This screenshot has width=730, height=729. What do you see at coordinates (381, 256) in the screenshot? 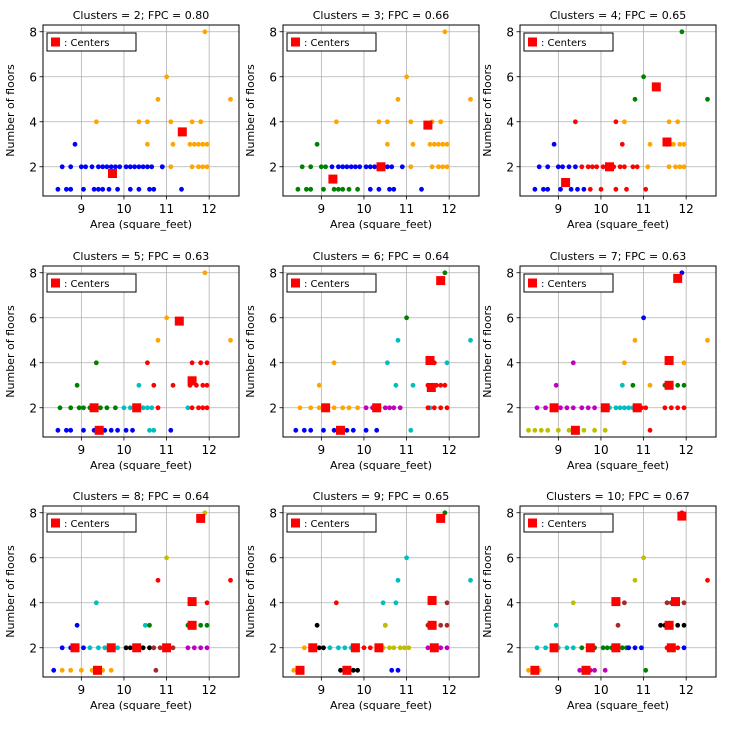
I see `subplot-title: Clusters = 6; FPC = 0.64` at bounding box center [381, 256].